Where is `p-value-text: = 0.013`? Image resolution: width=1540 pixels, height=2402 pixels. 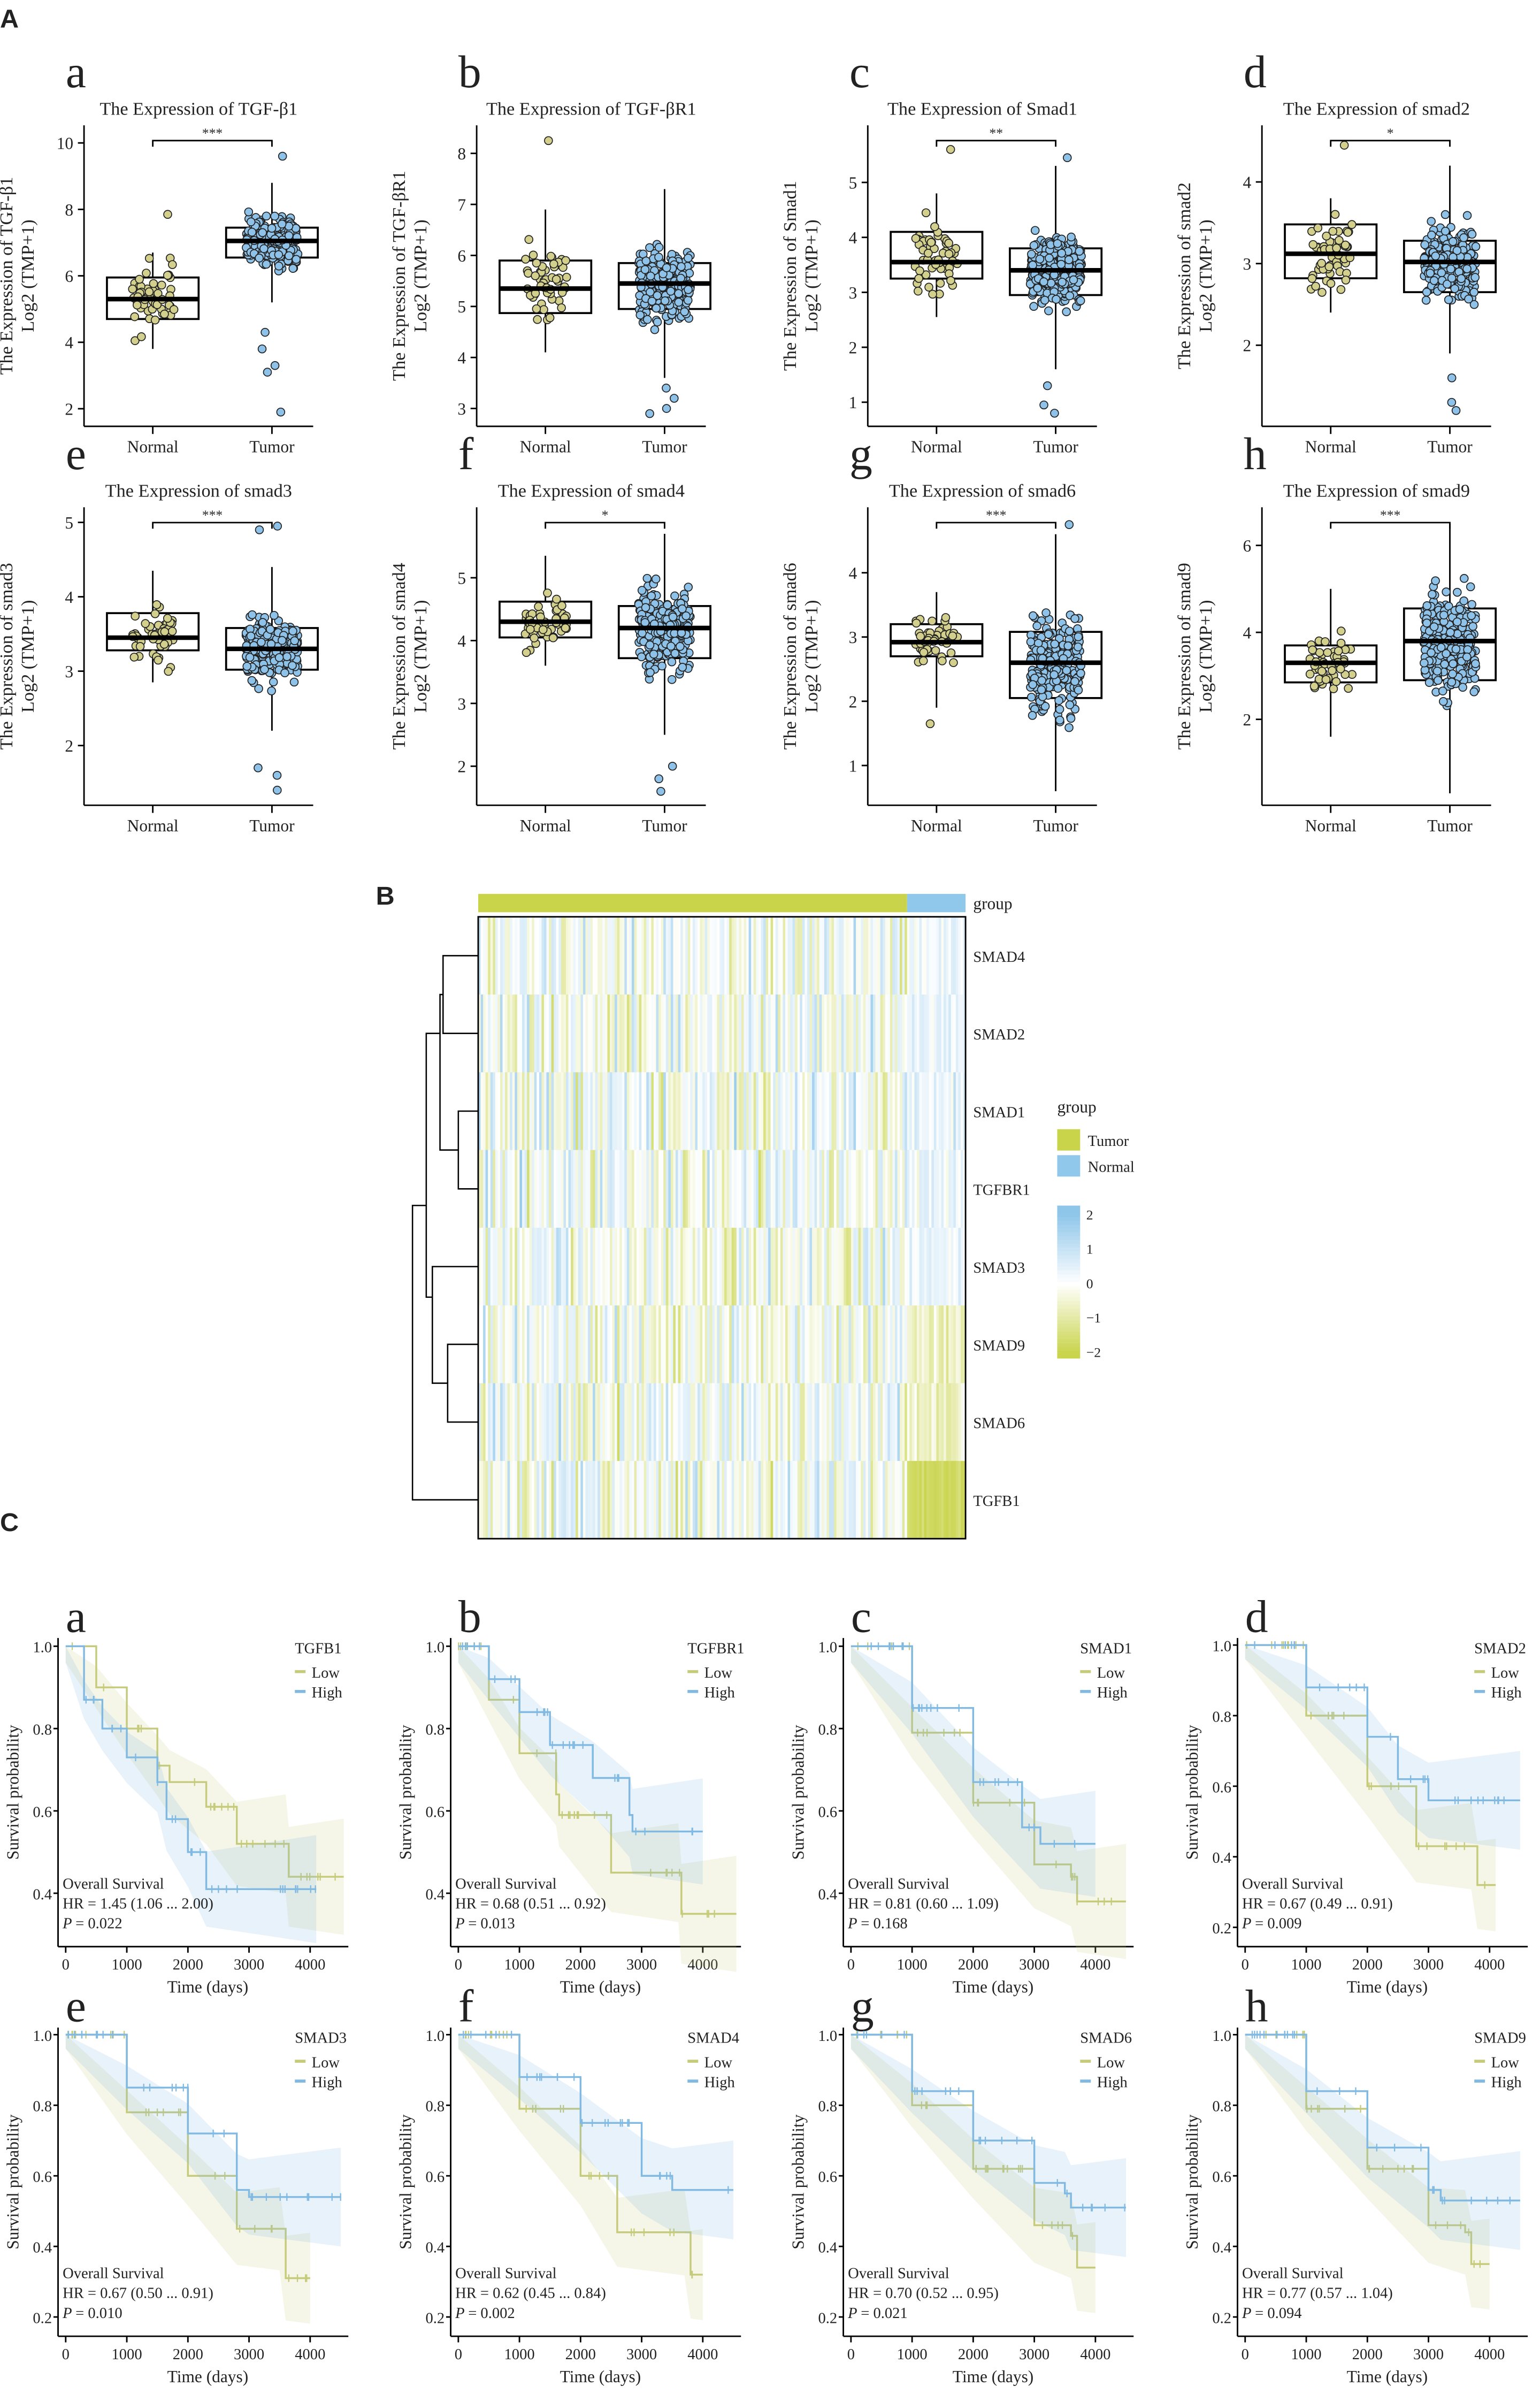
p-value-text: = 0.013 is located at coordinates (491, 1924).